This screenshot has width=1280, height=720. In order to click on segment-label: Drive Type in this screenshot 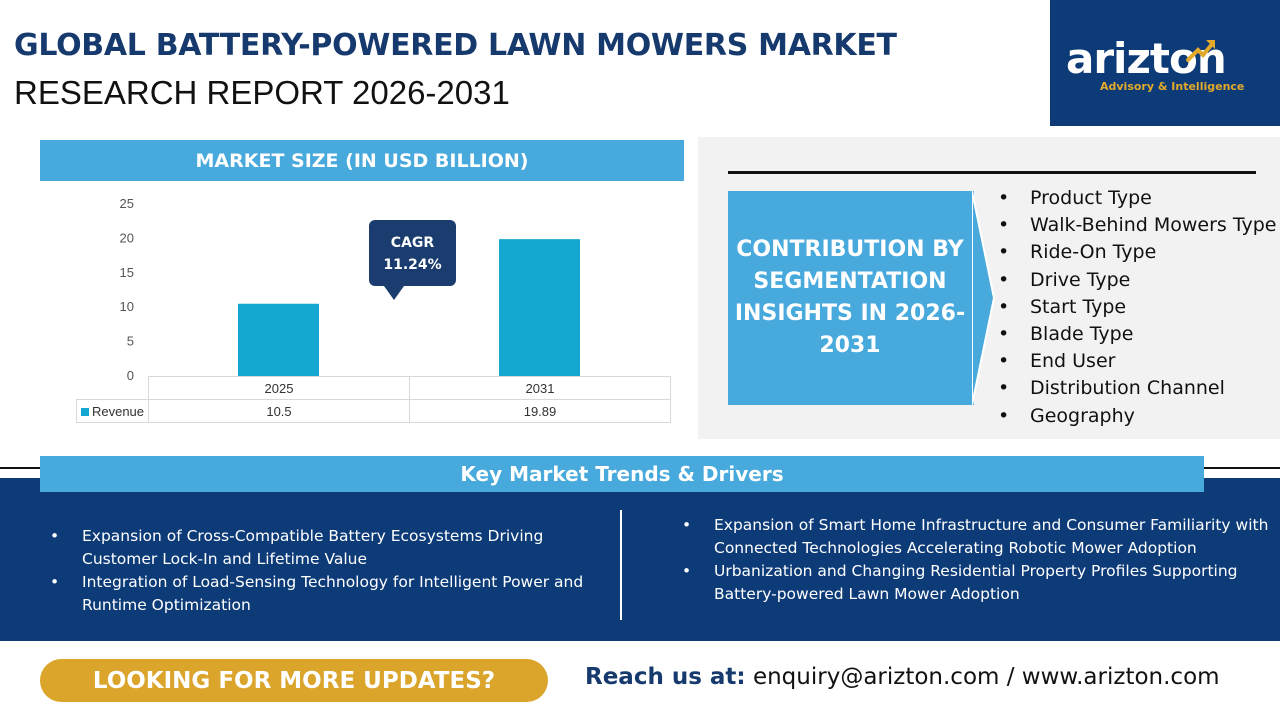, I will do `click(1080, 279)`.